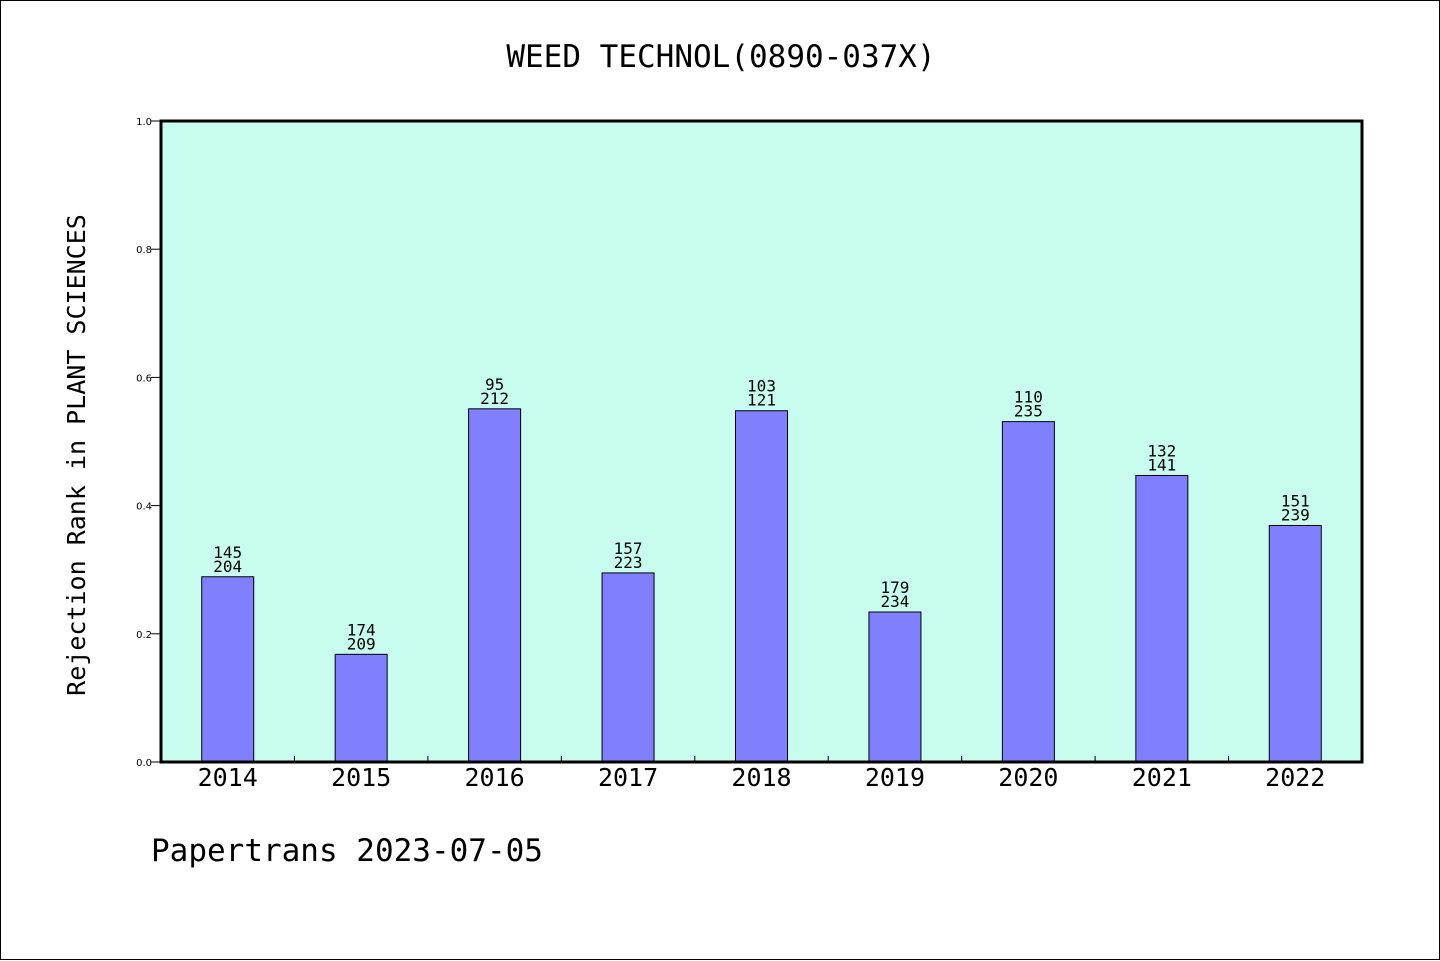  Describe the element at coordinates (361, 708) in the screenshot. I see `bar-2015` at that location.